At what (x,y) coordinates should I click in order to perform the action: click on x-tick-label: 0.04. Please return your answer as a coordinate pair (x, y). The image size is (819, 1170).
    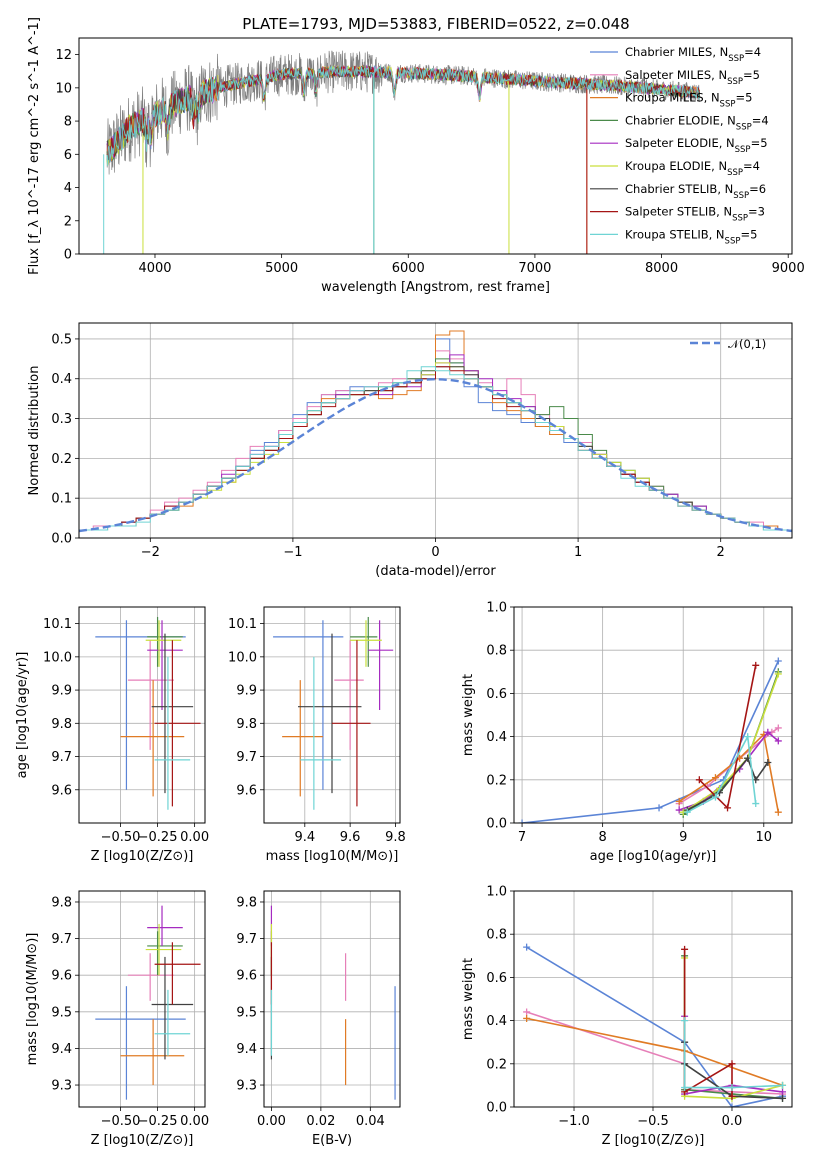
    Looking at the image, I should click on (370, 1121).